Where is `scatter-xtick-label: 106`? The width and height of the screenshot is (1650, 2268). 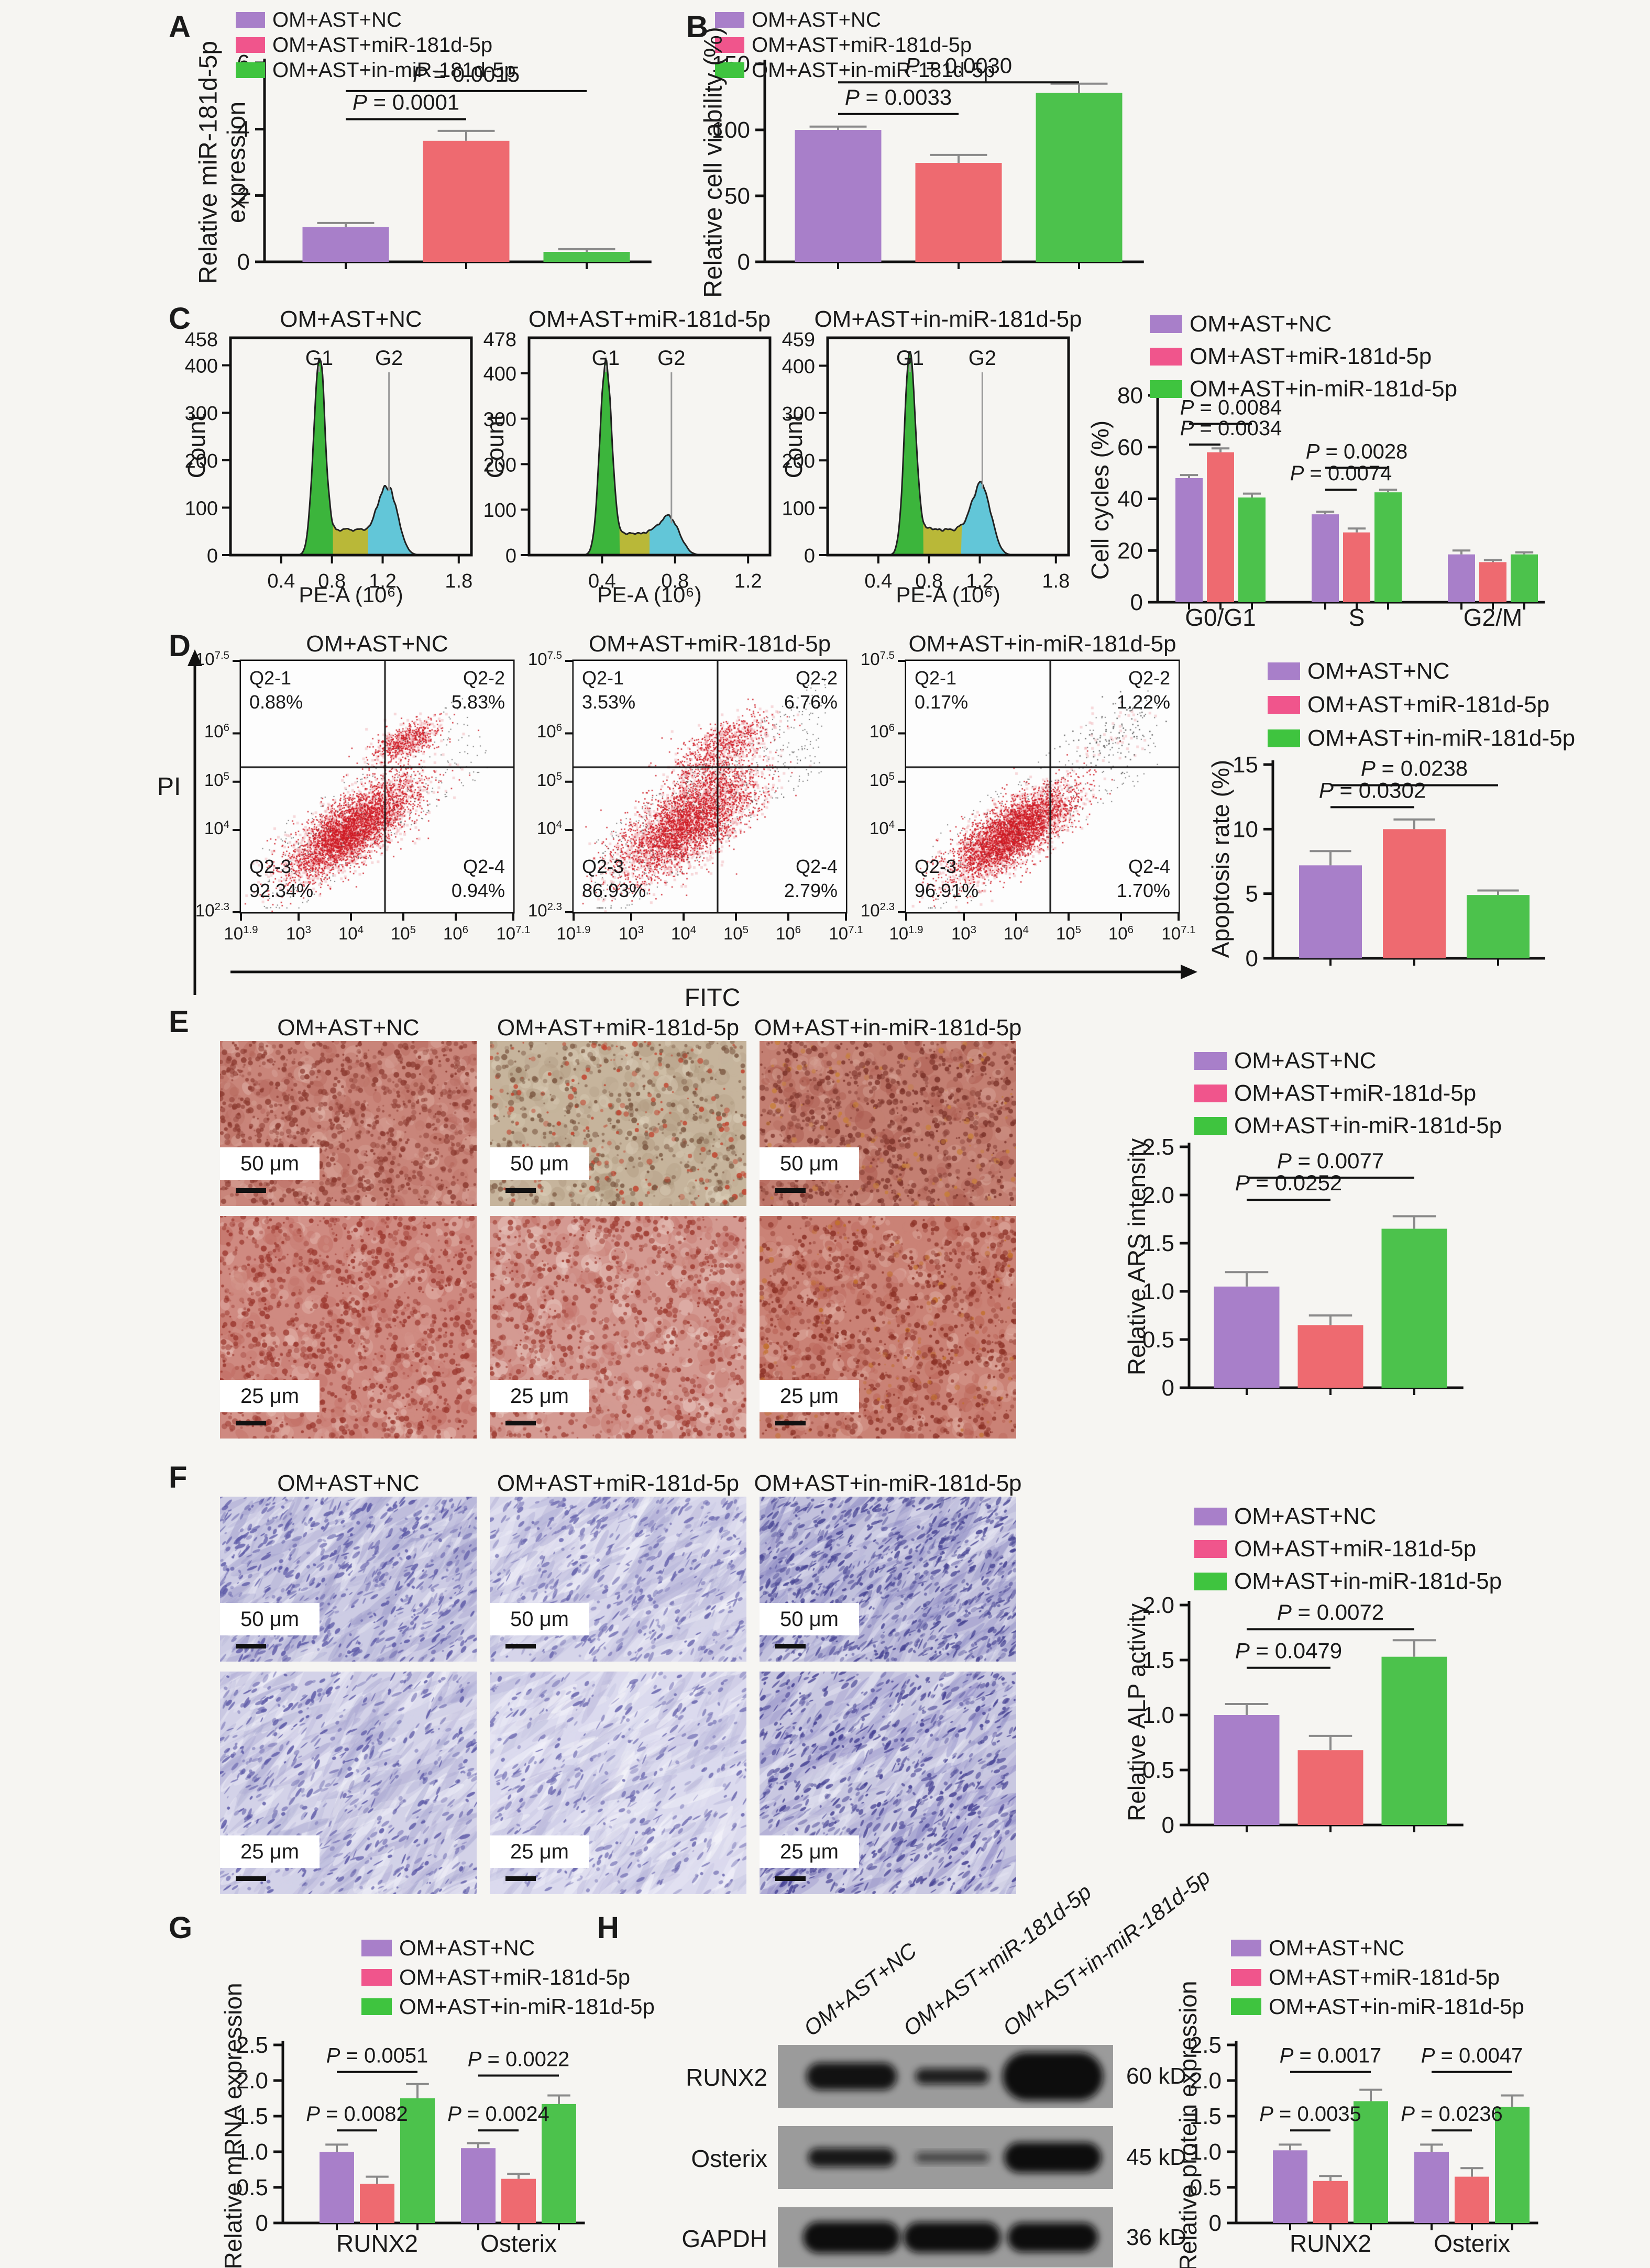 scatter-xtick-label: 106 is located at coordinates (456, 933).